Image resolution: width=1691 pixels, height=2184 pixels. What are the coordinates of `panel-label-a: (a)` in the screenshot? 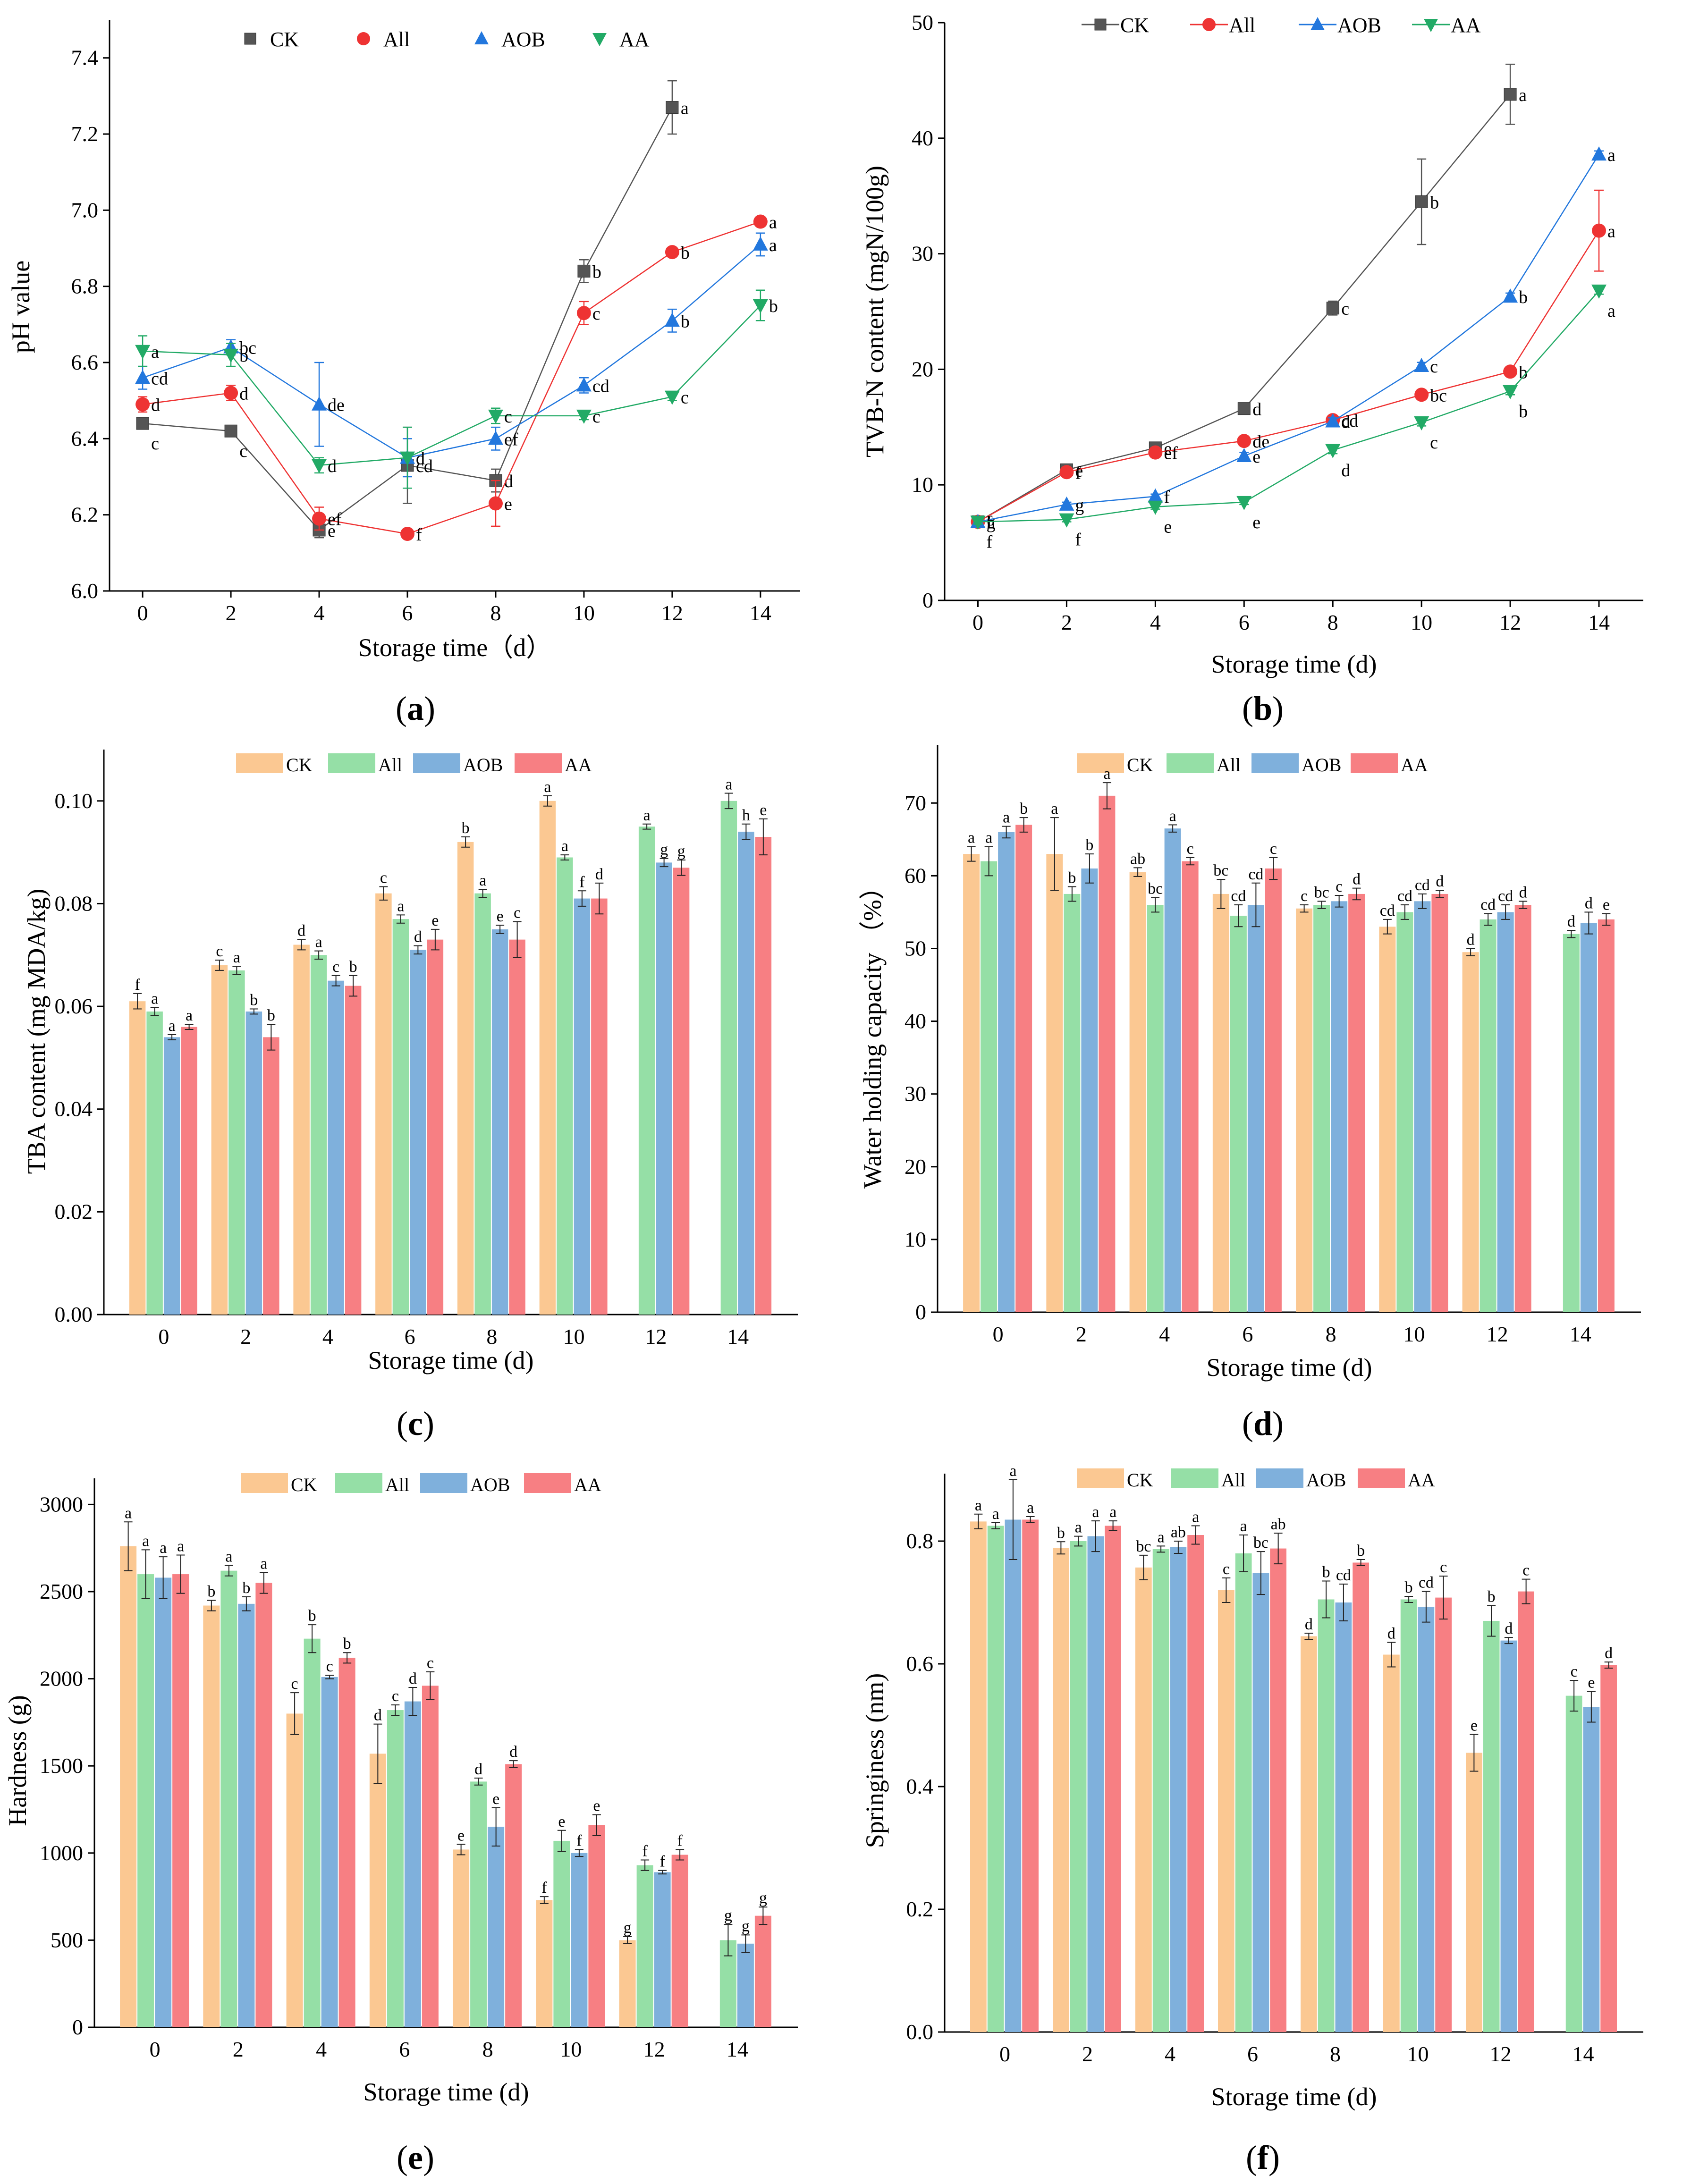 It's located at (415, 708).